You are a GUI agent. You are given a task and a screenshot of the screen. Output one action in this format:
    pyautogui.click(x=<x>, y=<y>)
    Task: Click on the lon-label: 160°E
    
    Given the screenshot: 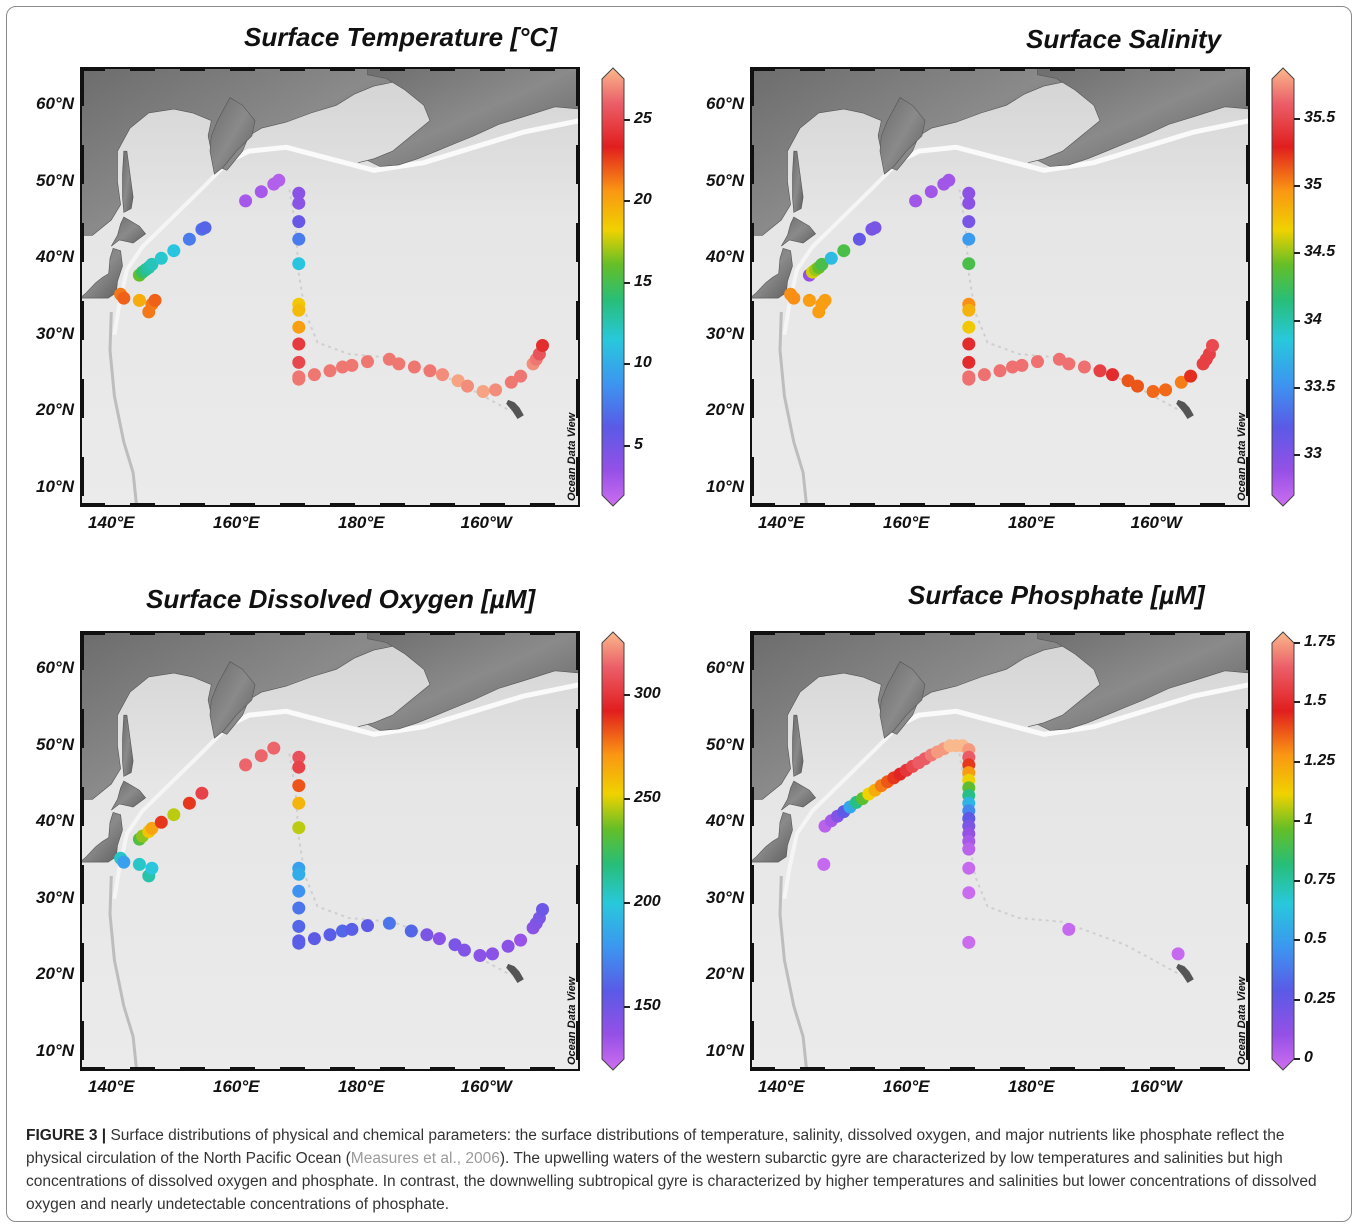 What is the action you would take?
    pyautogui.click(x=236, y=522)
    